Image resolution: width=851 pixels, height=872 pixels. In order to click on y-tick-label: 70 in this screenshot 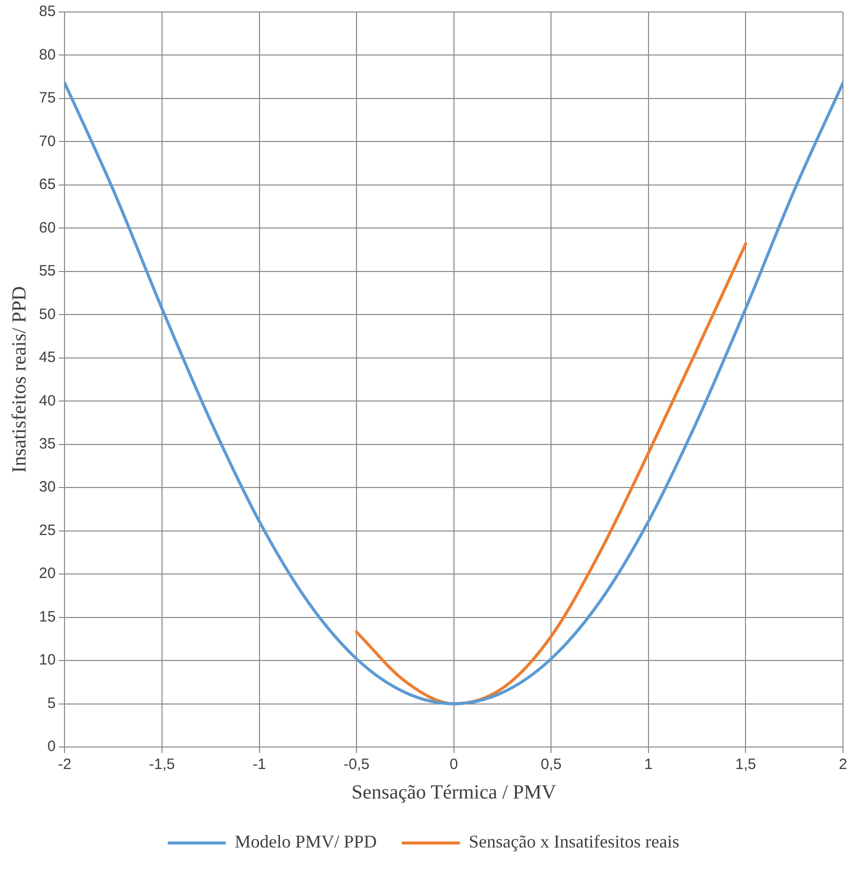, I will do `click(47, 141)`.